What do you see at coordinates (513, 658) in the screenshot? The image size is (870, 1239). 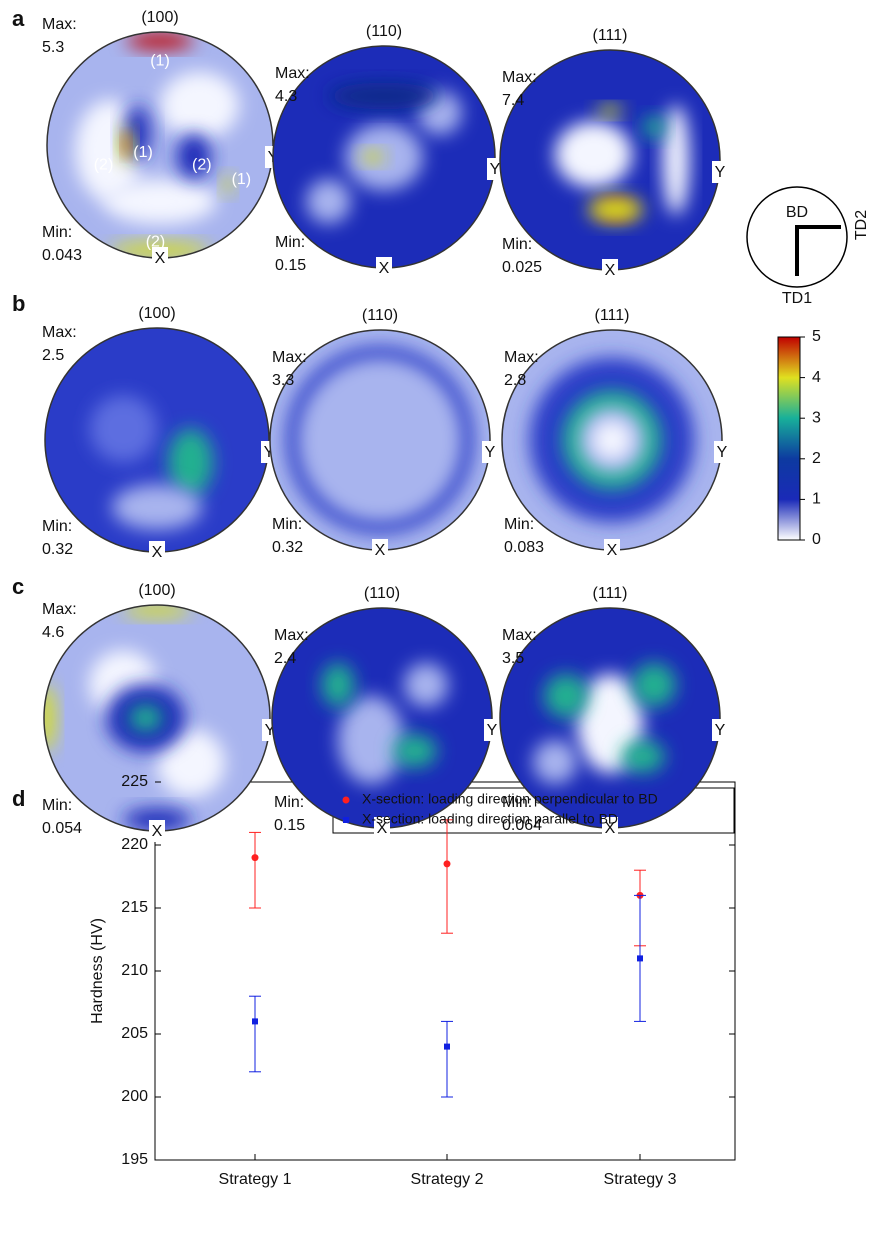 I see `max-value: 3.5` at bounding box center [513, 658].